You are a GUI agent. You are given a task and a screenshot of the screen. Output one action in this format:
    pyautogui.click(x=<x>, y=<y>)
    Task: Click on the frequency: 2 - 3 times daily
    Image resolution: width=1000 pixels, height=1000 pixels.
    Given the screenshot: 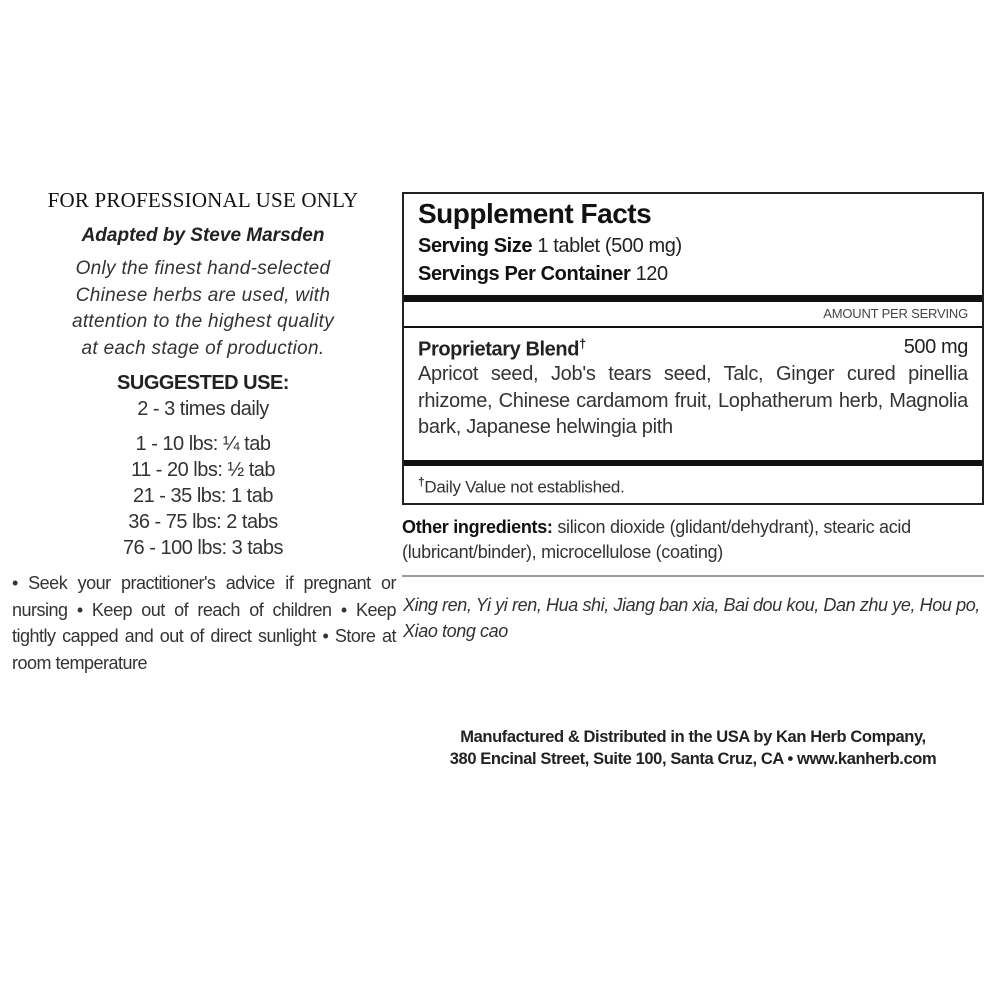 What is the action you would take?
    pyautogui.click(x=203, y=409)
    